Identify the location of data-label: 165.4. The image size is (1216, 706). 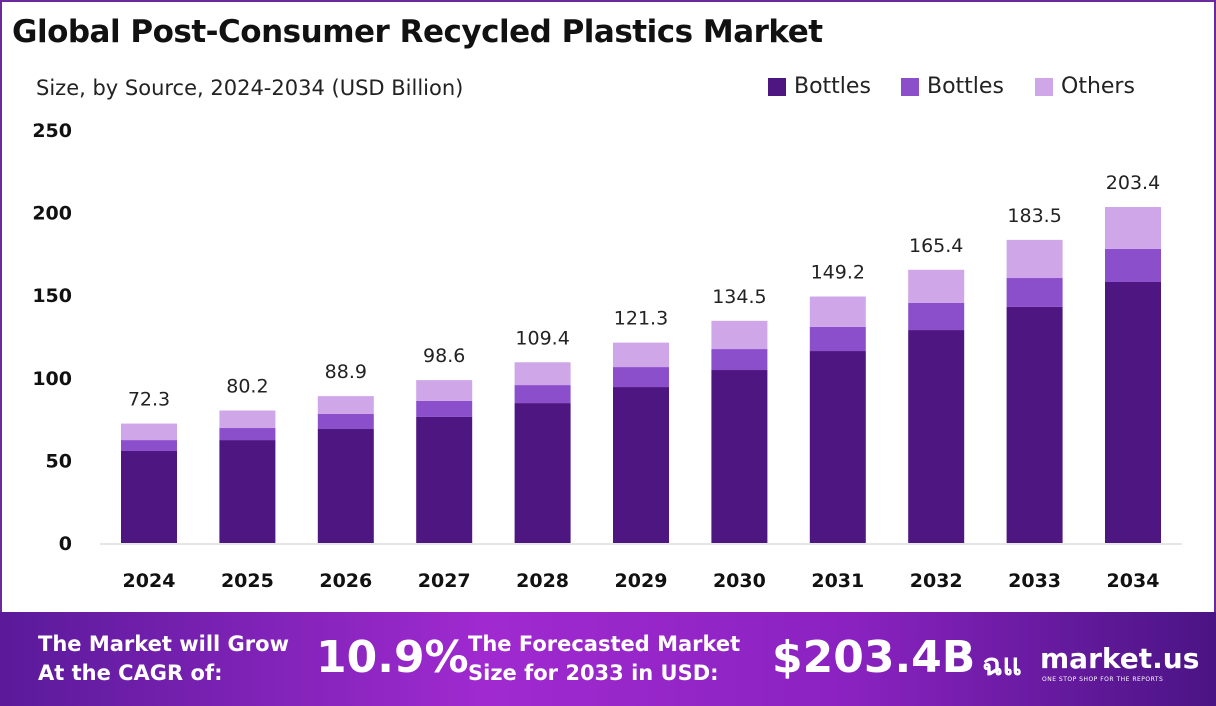
(936, 246).